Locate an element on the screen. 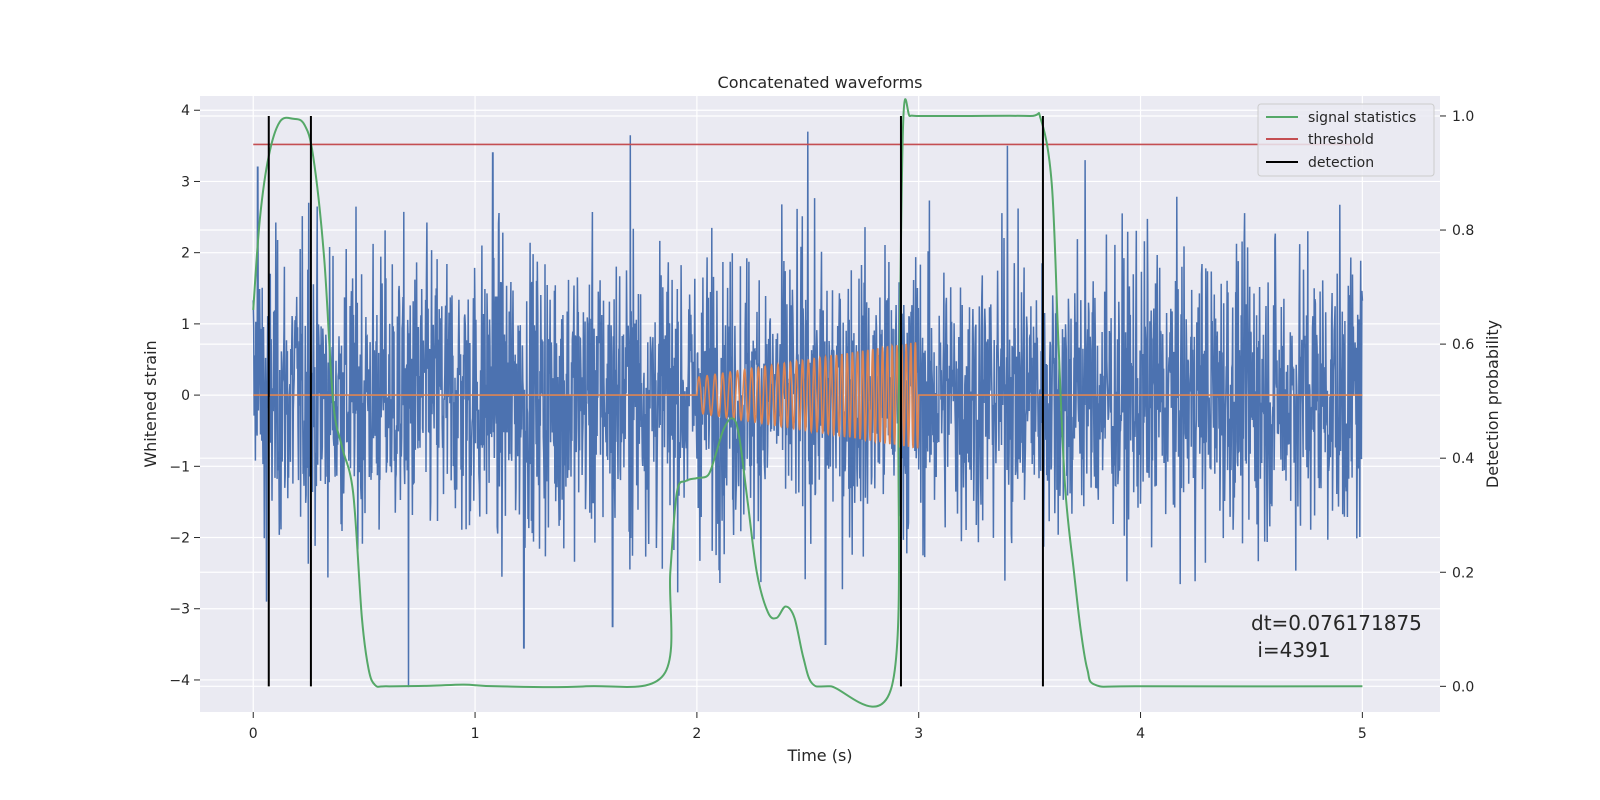 This screenshot has width=1600, height=800. legend-label-detection: detection is located at coordinates (1341, 163).